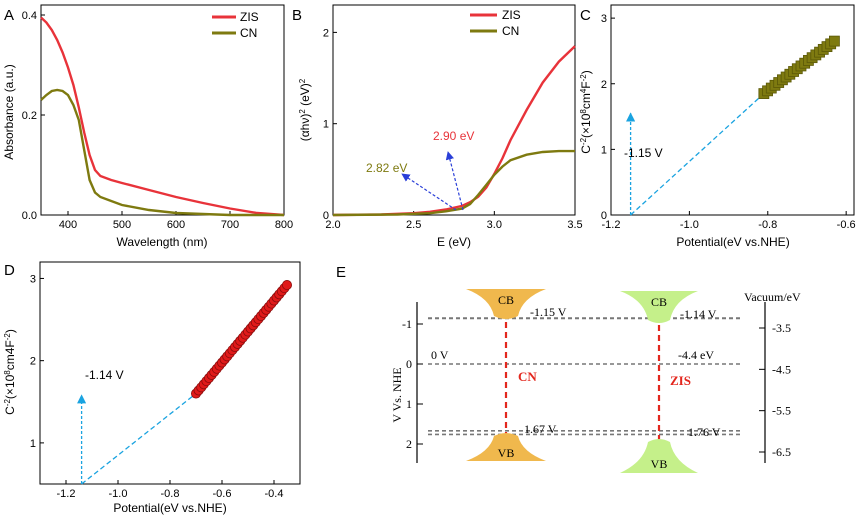 This screenshot has width=858, height=517. I want to click on panel-b-xlabel: E (eV), so click(454, 242).